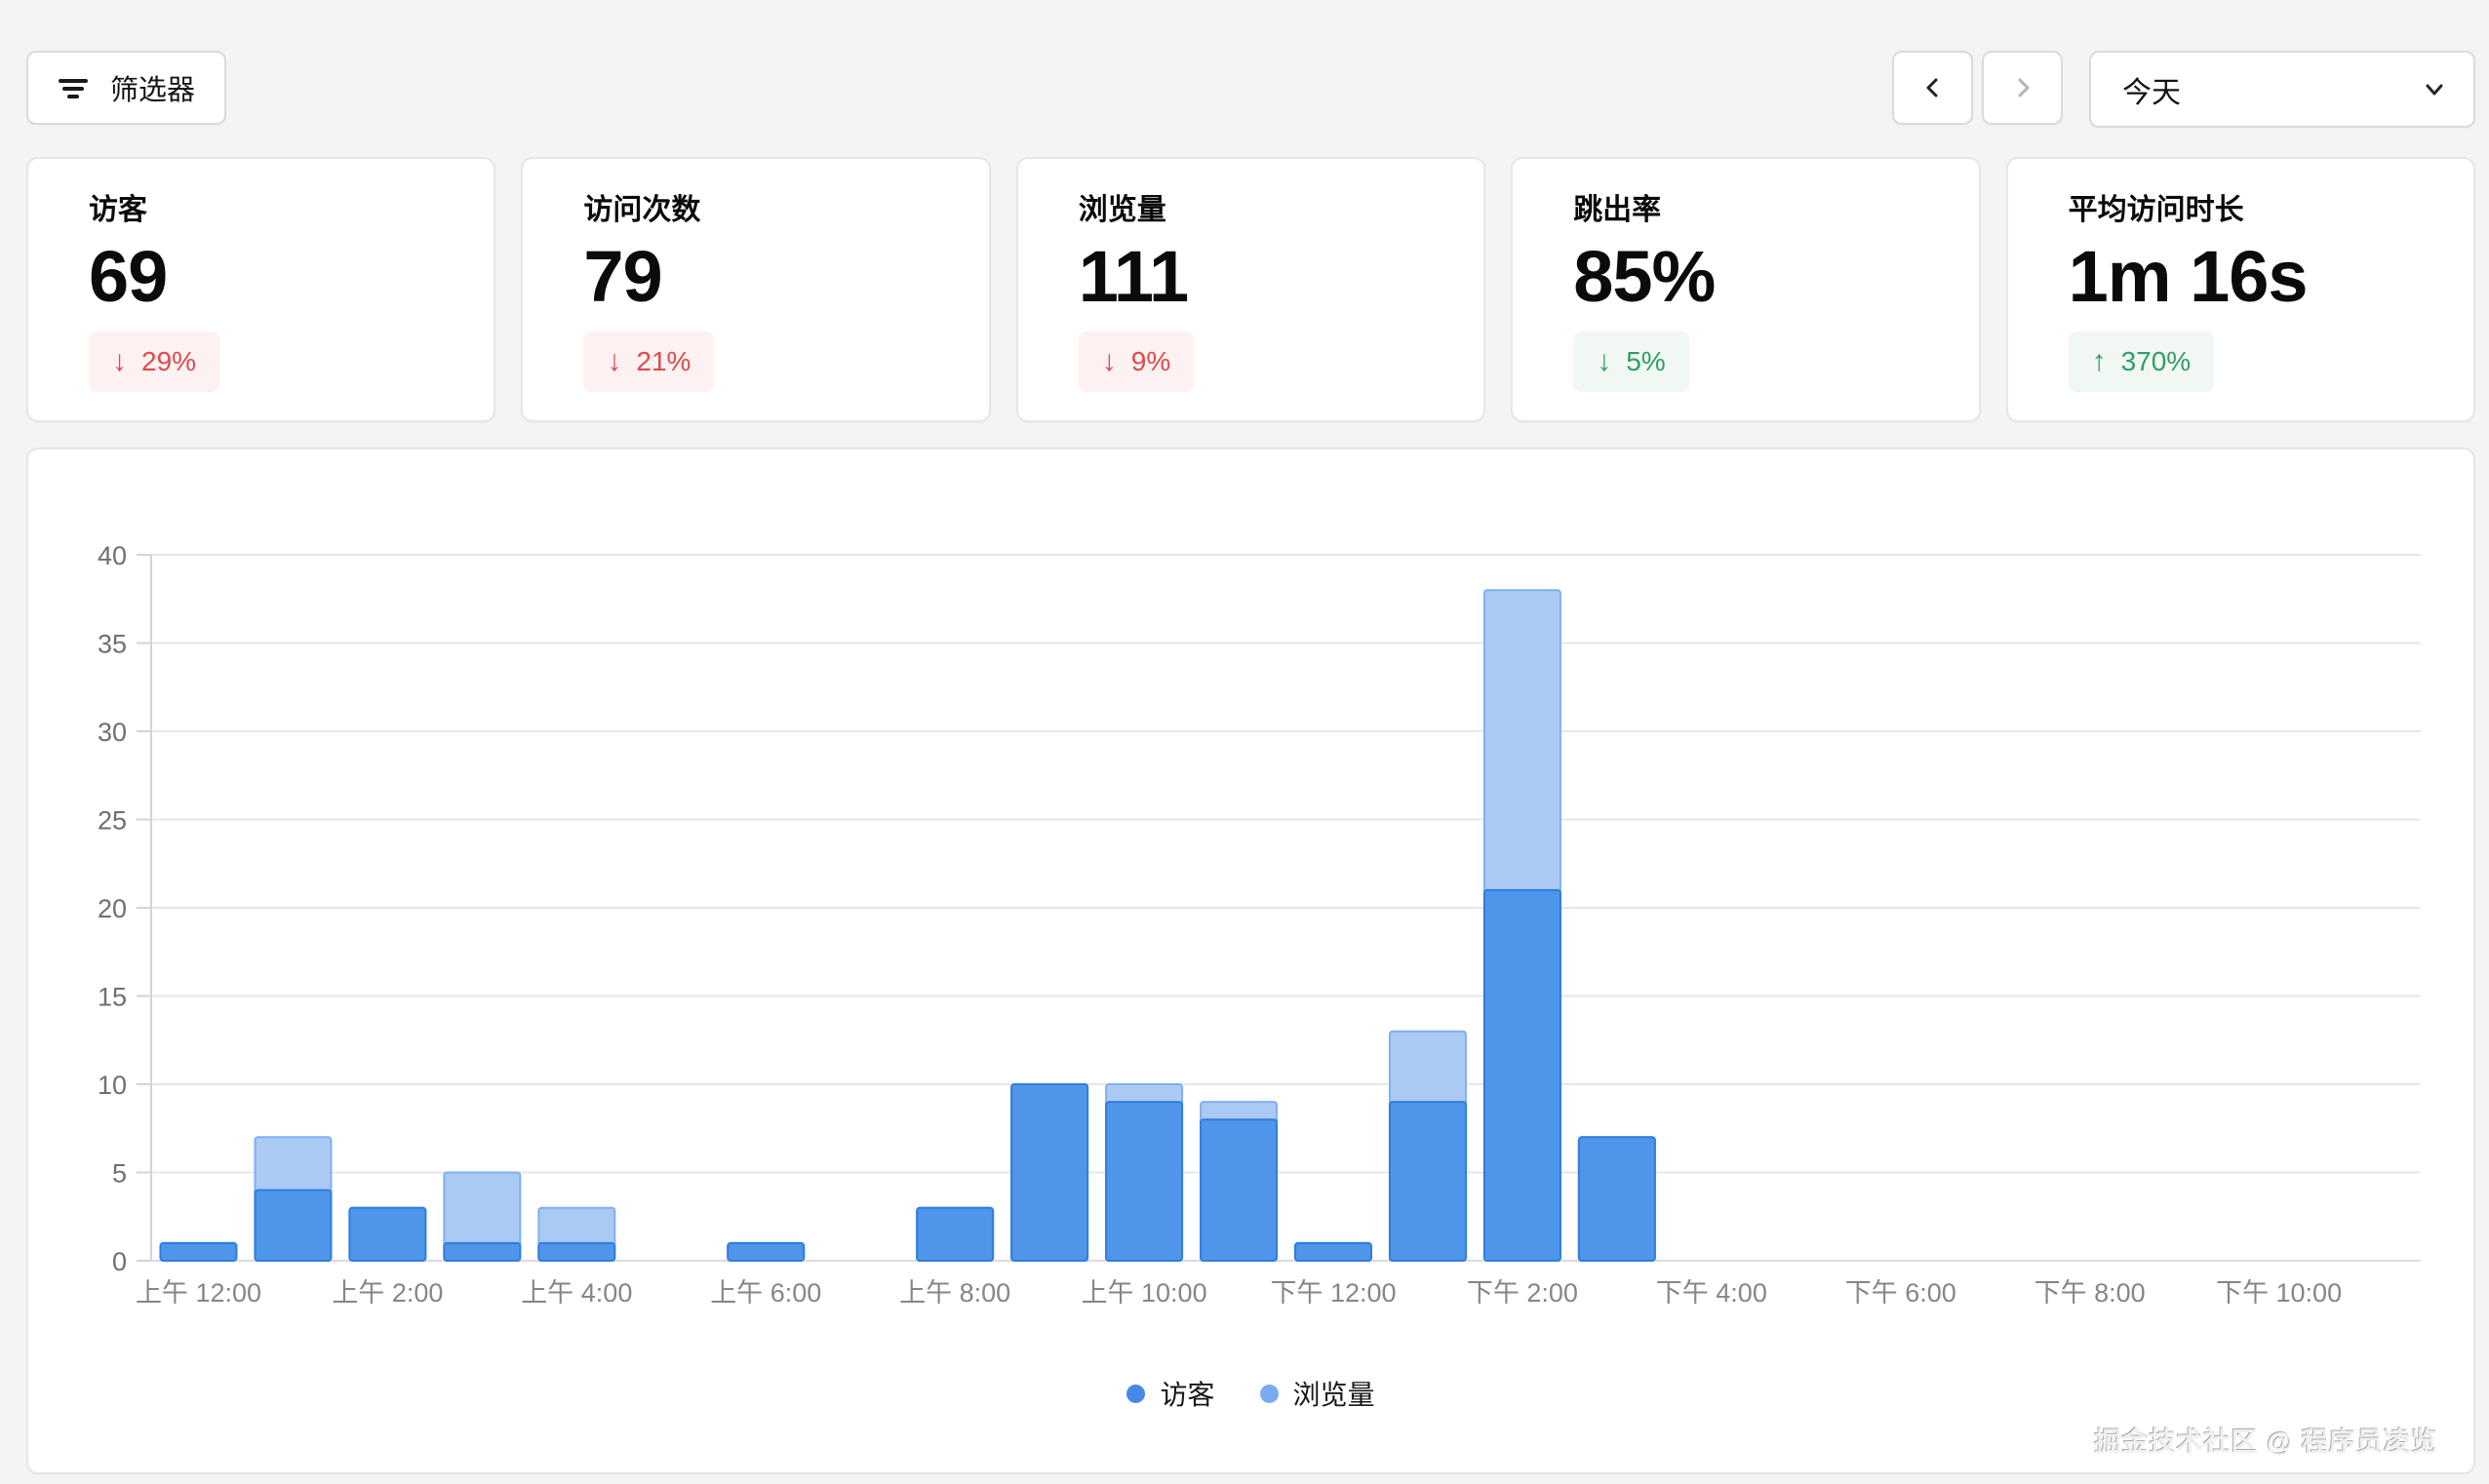 This screenshot has width=2489, height=1484. I want to click on y-axis-label-40: 40, so click(112, 555).